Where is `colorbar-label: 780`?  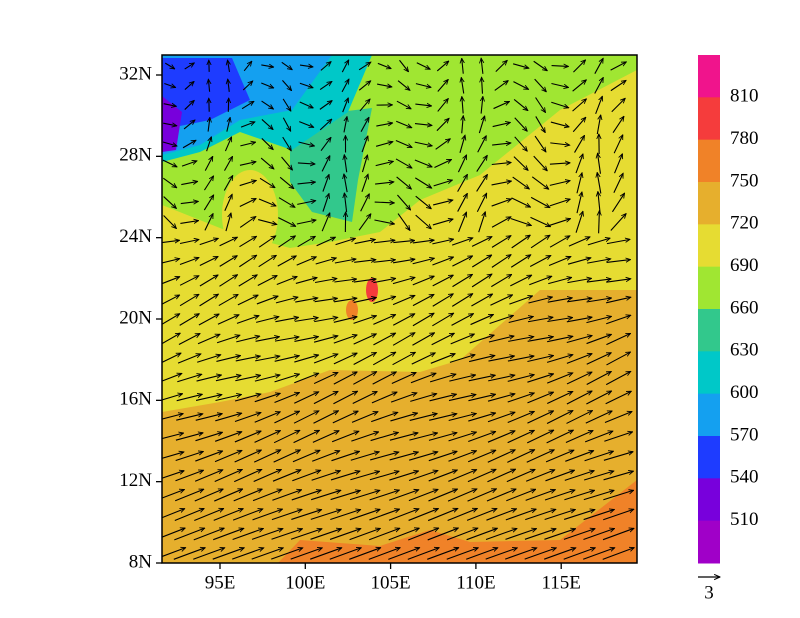 colorbar-label: 780 is located at coordinates (744, 138).